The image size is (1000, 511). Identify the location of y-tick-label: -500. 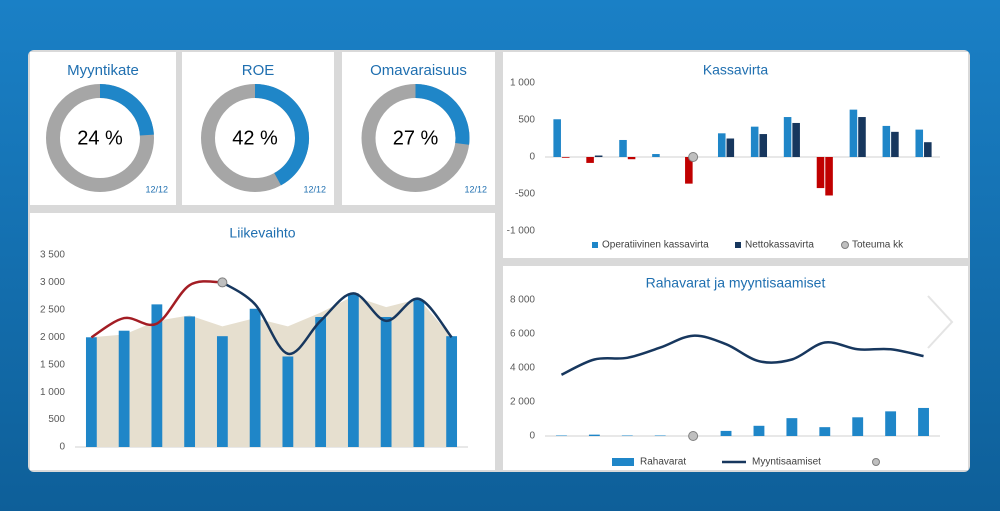
(525, 194).